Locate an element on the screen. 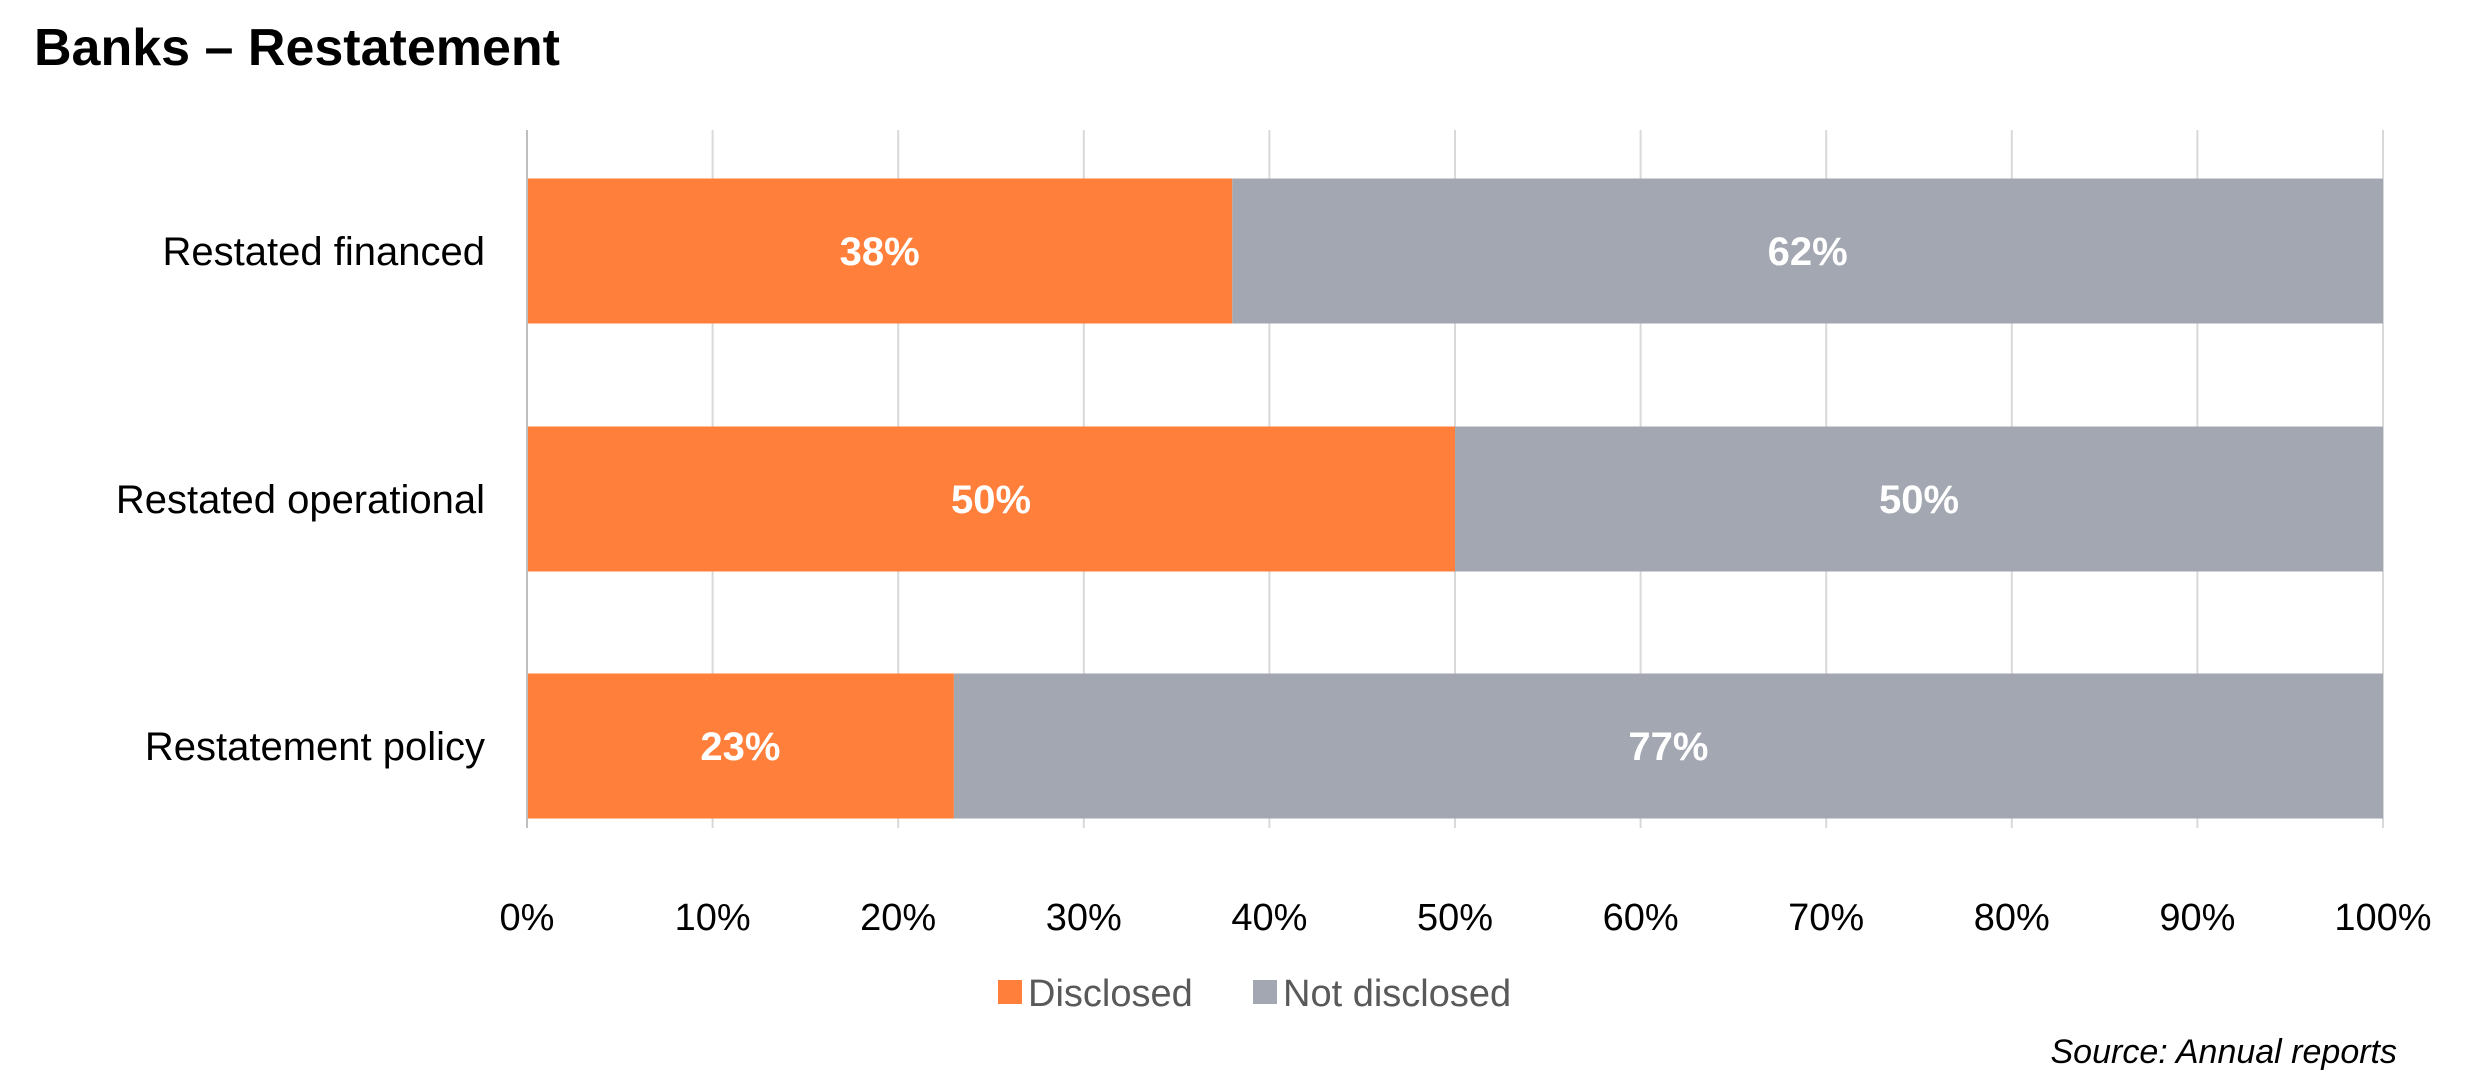 The width and height of the screenshot is (2479, 1088). data-label-0-0: 38% is located at coordinates (880, 252).